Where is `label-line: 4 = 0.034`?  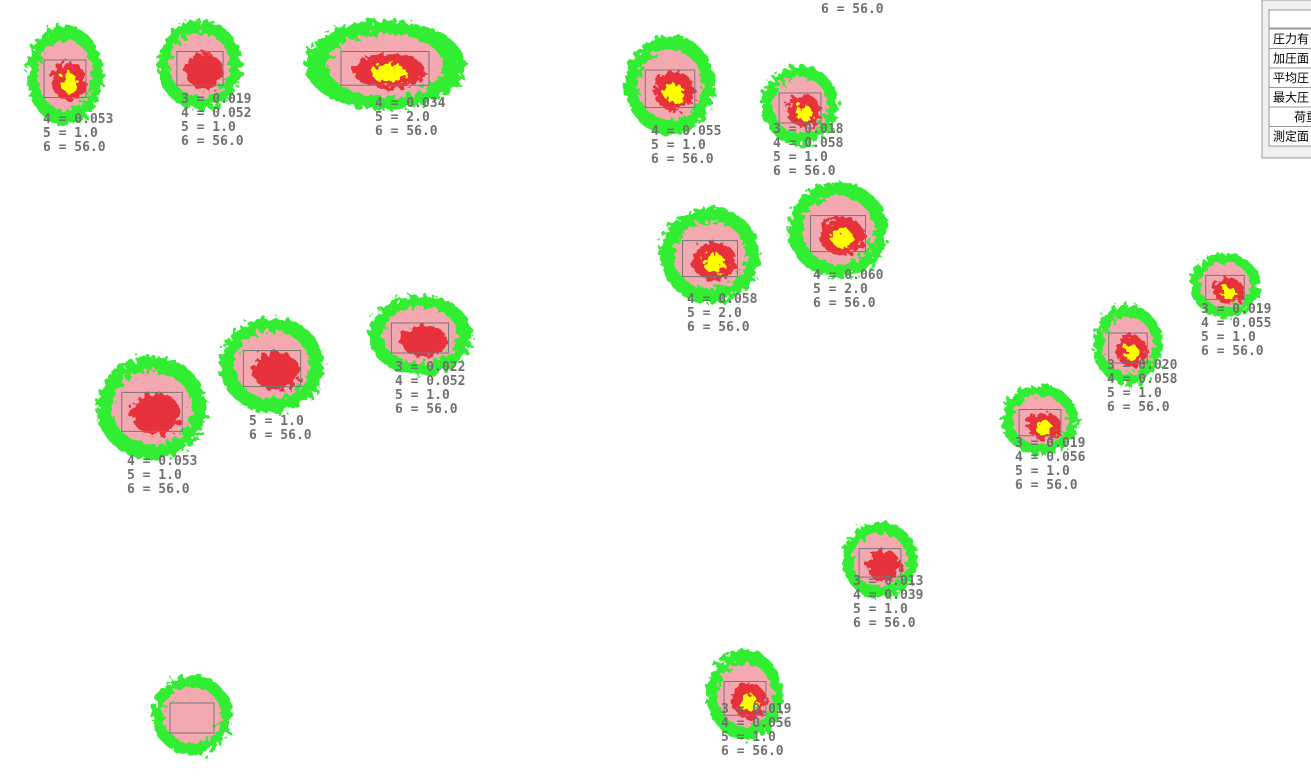 label-line: 4 = 0.034 is located at coordinates (410, 103).